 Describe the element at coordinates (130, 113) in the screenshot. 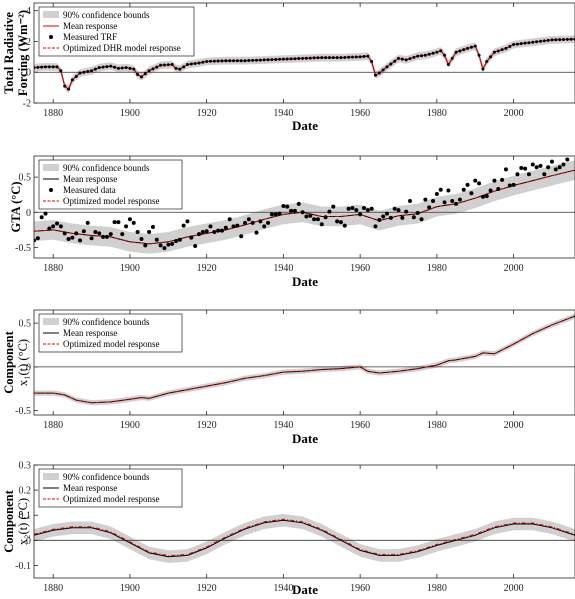

I see `x-tick-label: 1900` at that location.